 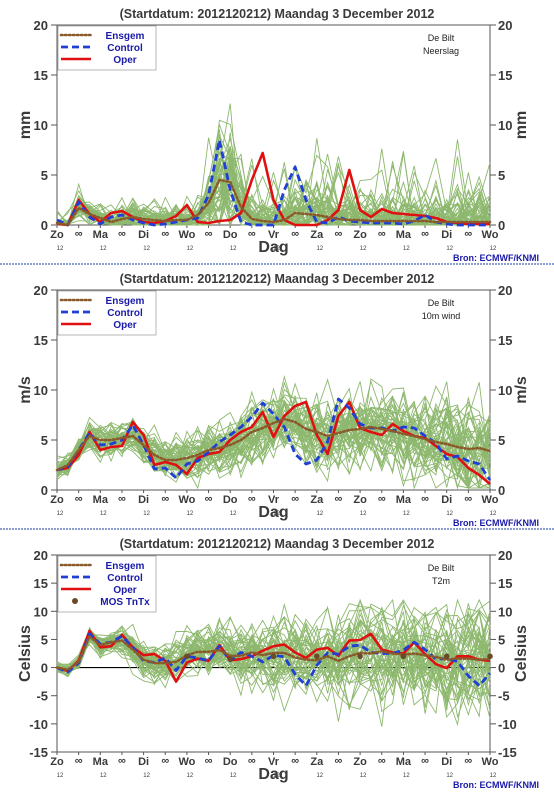 I want to click on x-axis-label: Dag, so click(x=273, y=512).